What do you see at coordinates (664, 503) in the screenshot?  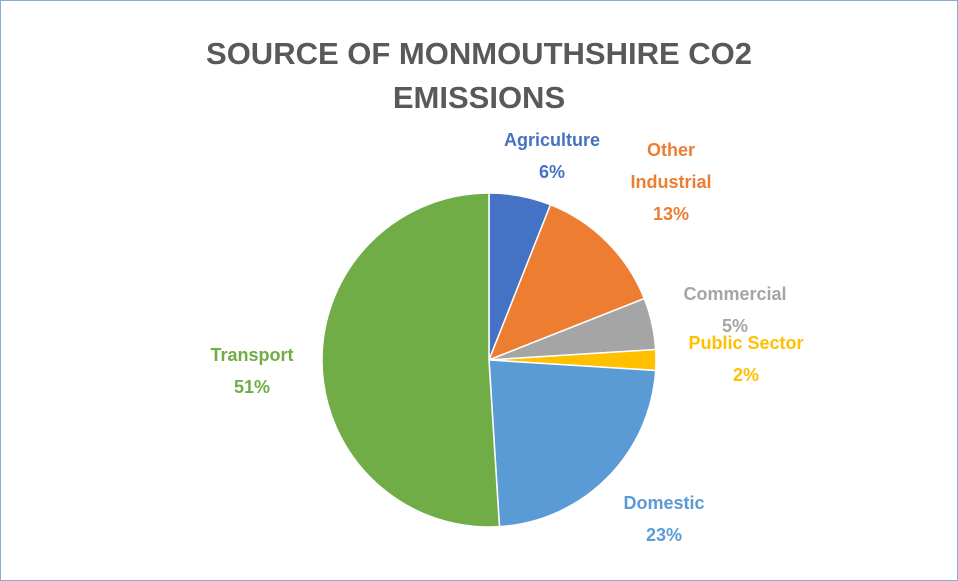 I see `category-label: Domestic` at bounding box center [664, 503].